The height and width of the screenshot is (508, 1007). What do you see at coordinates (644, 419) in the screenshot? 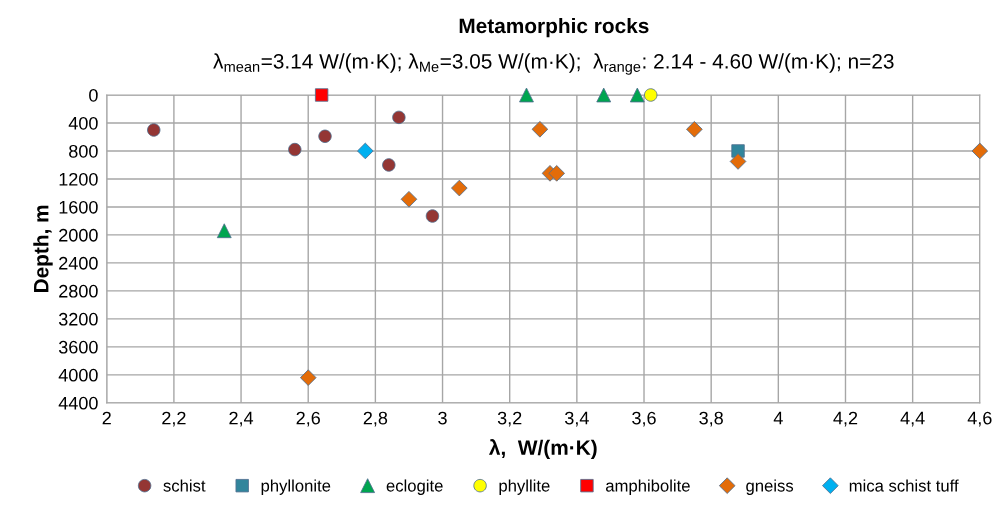
I see `x-tick-label: 3,6` at bounding box center [644, 419].